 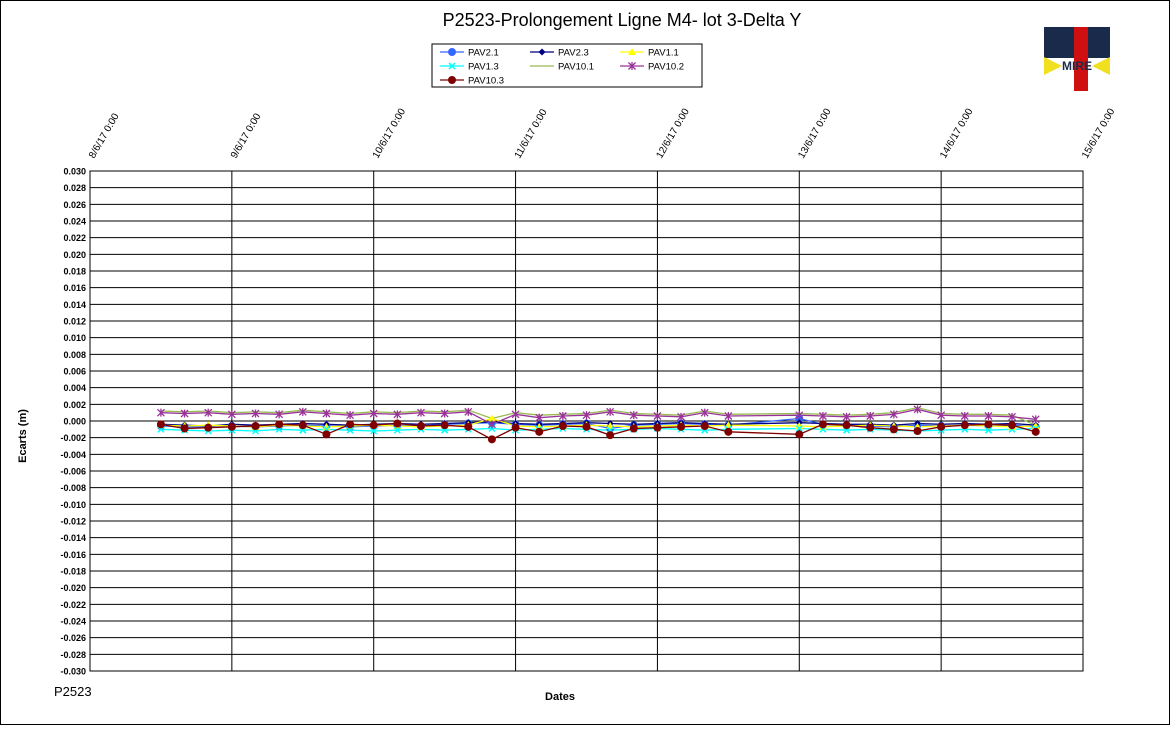 What do you see at coordinates (73, 672) in the screenshot?
I see `y-tick-label: -0.030` at bounding box center [73, 672].